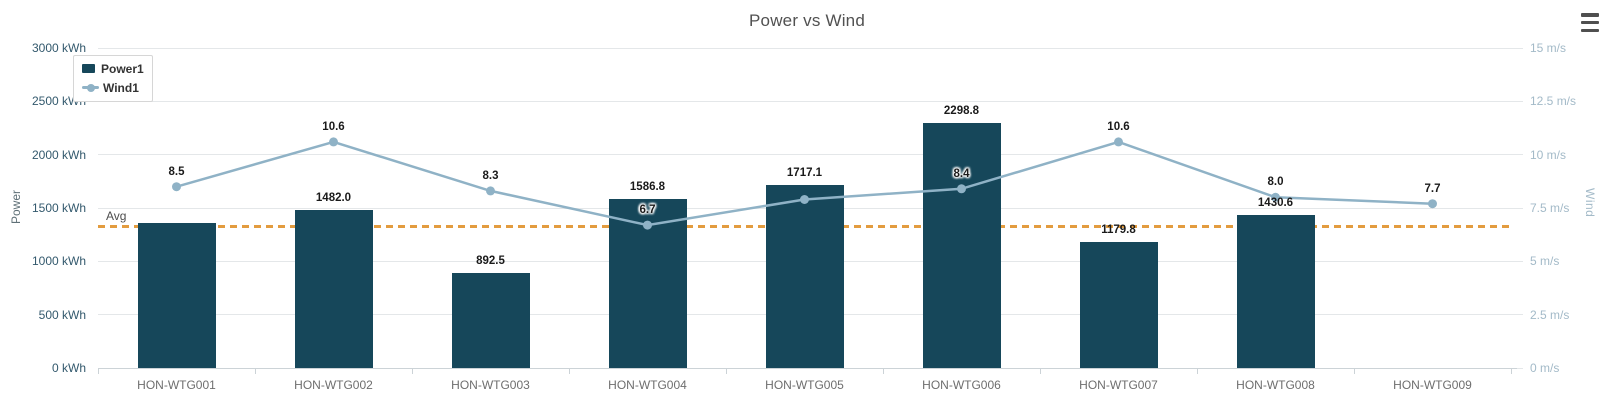 The height and width of the screenshot is (411, 1614). I want to click on x-axis-category-label: HON-WTG003, so click(490, 385).